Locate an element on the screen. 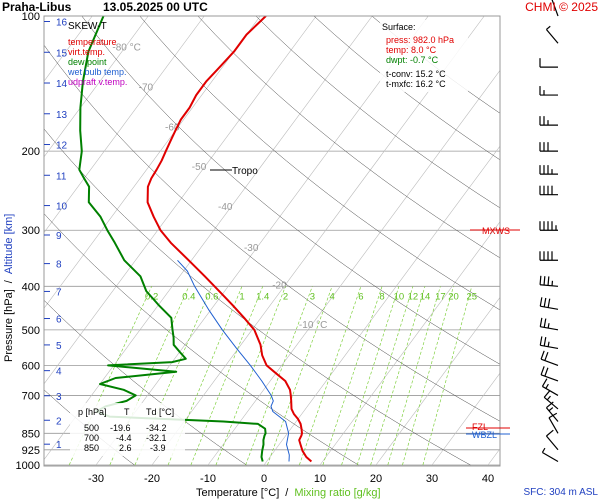 The width and height of the screenshot is (600, 500). dry-adiabat-line is located at coordinates (145, 382).